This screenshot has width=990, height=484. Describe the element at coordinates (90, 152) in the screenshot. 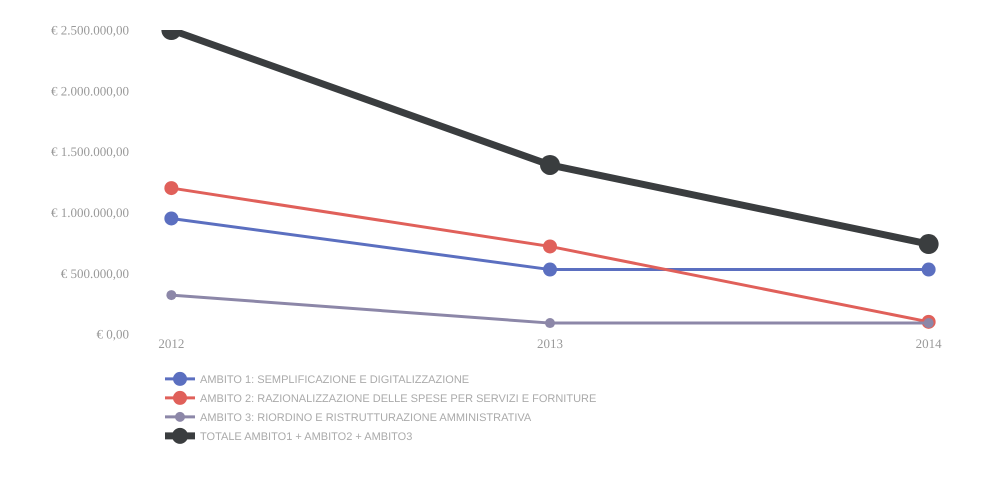

I see `y-tick-label: € 1.500.000,00` at that location.